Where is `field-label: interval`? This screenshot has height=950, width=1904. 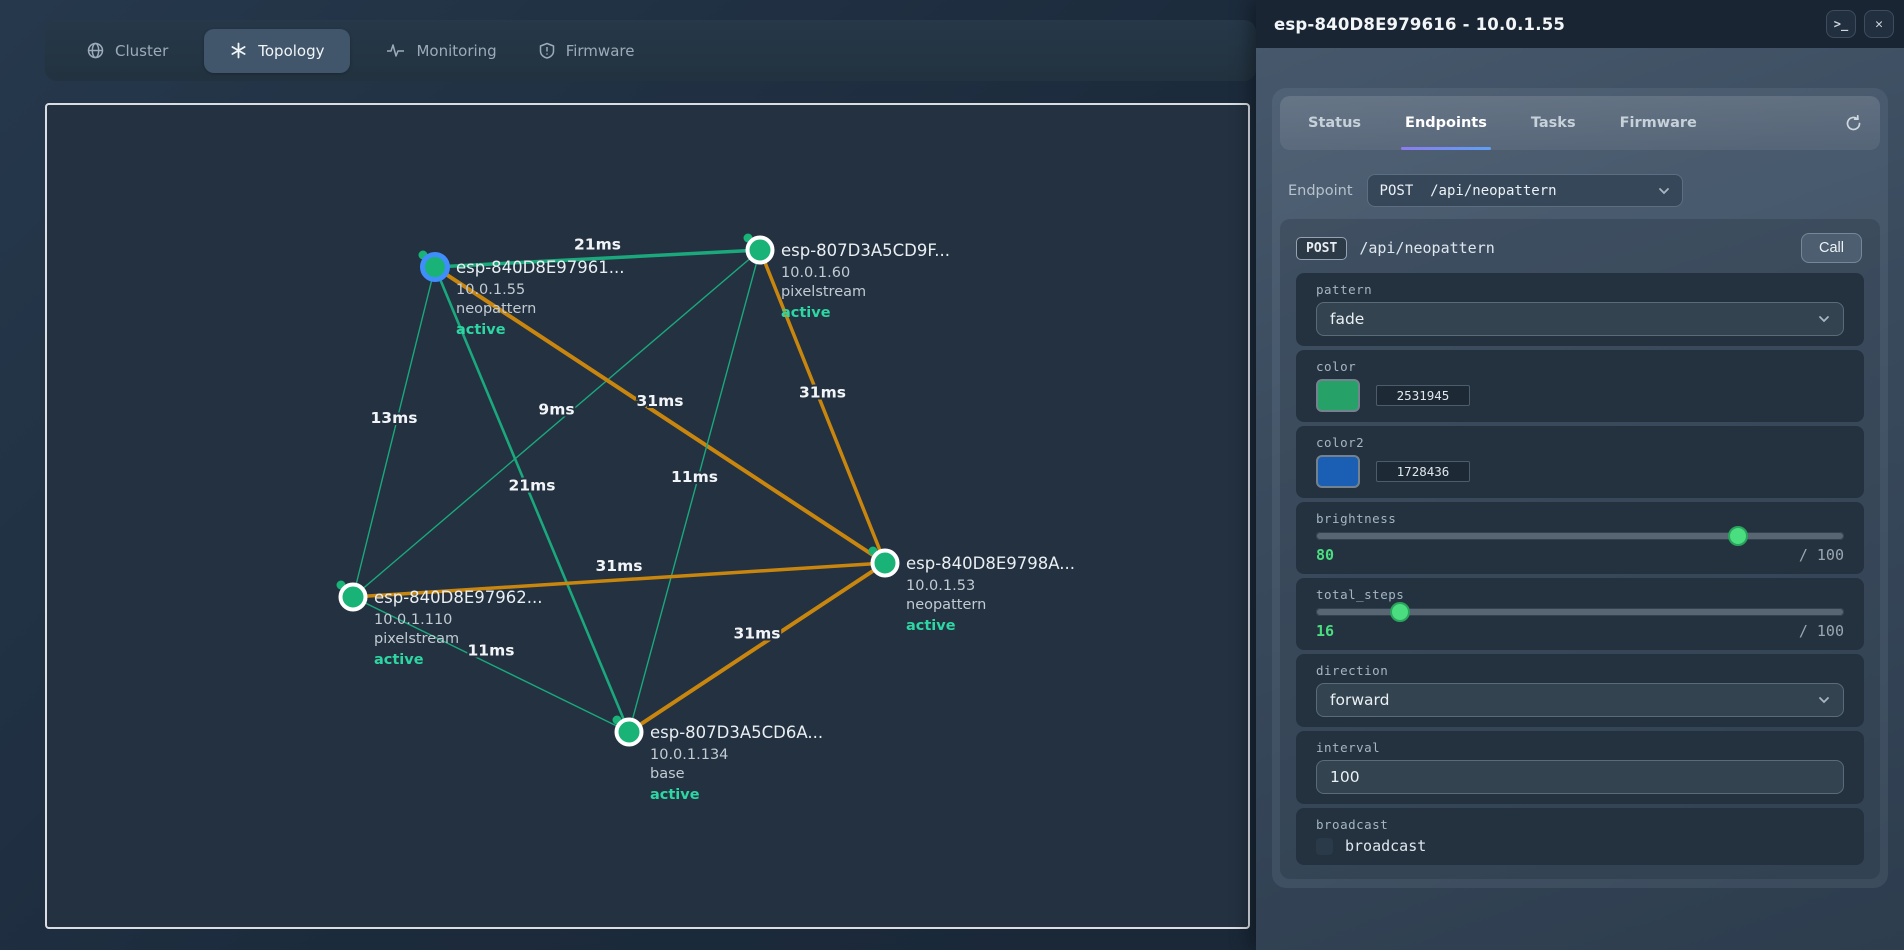
field-label: interval is located at coordinates (1348, 747).